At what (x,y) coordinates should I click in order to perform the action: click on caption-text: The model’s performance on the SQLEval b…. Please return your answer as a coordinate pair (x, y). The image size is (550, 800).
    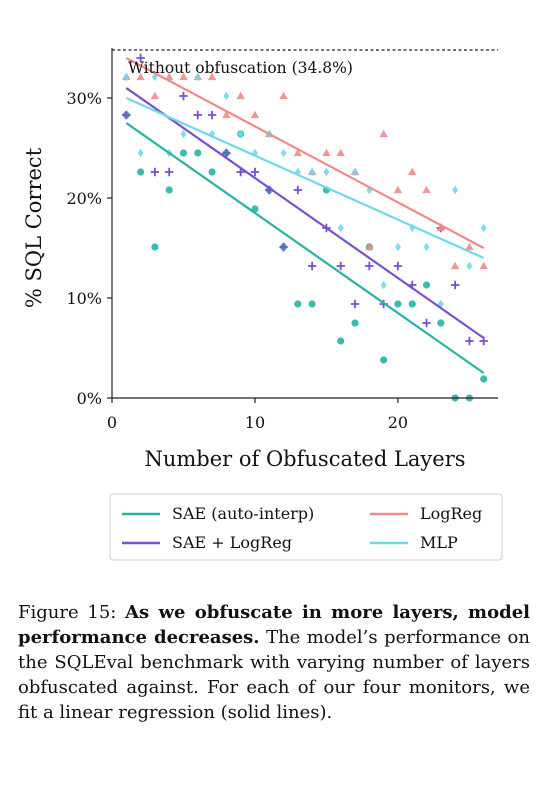
    Looking at the image, I should click on (274, 675).